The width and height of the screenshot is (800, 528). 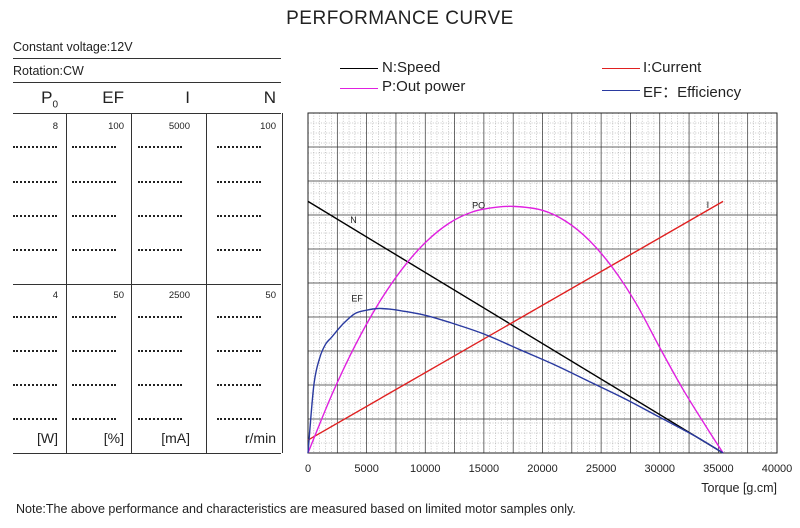 What do you see at coordinates (260, 438) in the screenshot?
I see `column-unit: r/min` at bounding box center [260, 438].